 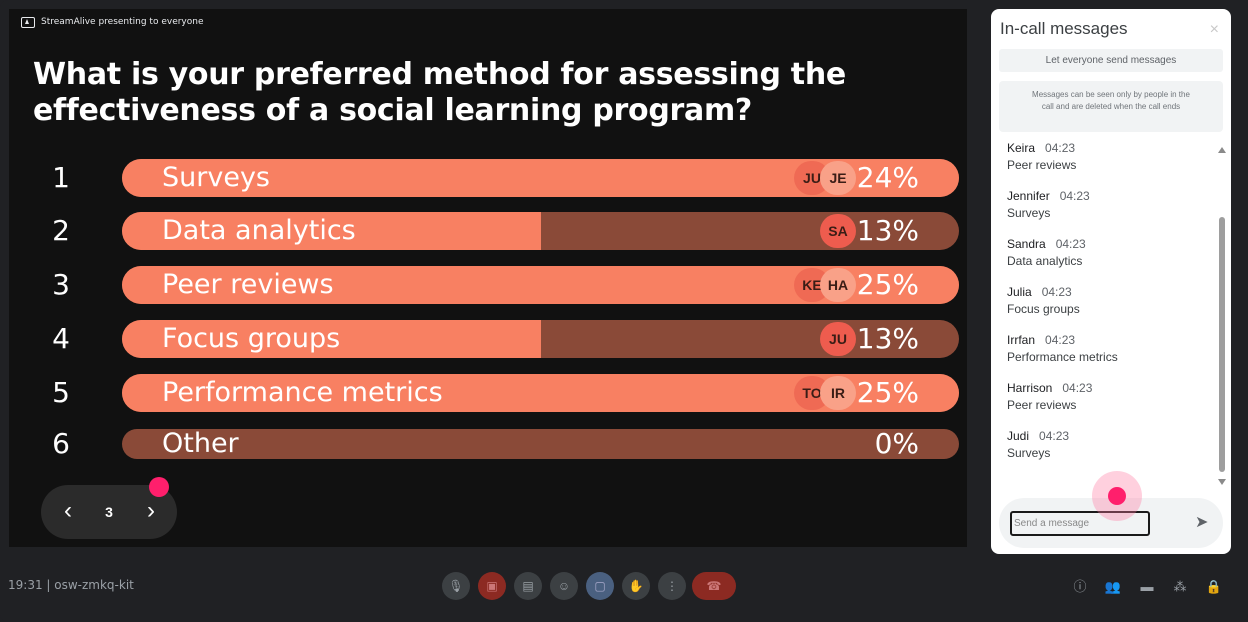 I want to click on info-icon: ⓘ, so click(x=1080, y=586).